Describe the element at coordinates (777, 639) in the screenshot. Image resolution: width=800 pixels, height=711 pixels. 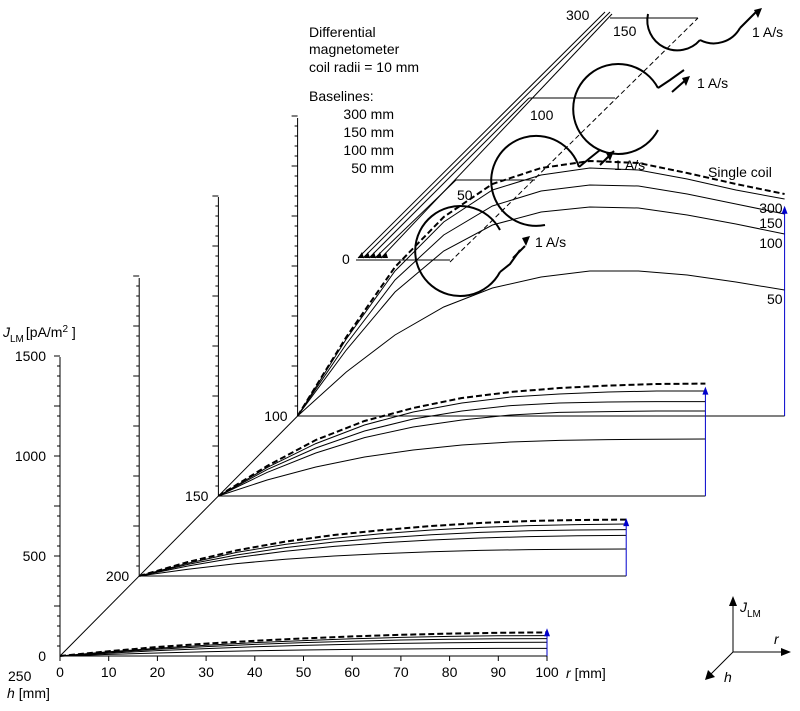
I see `triad-label-r: r` at that location.